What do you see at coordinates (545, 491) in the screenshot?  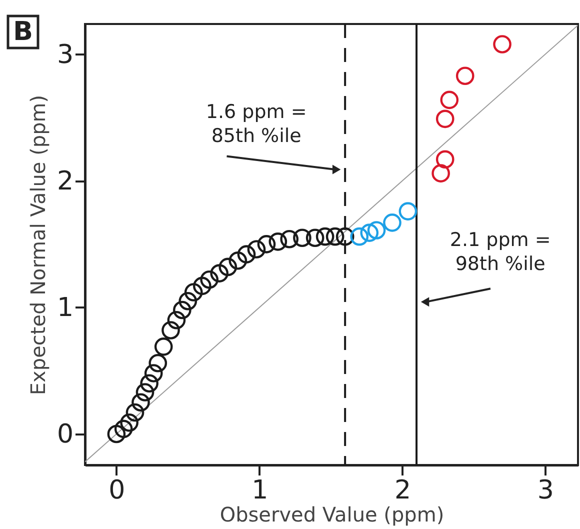 I see `x-tick-label: 3` at bounding box center [545, 491].